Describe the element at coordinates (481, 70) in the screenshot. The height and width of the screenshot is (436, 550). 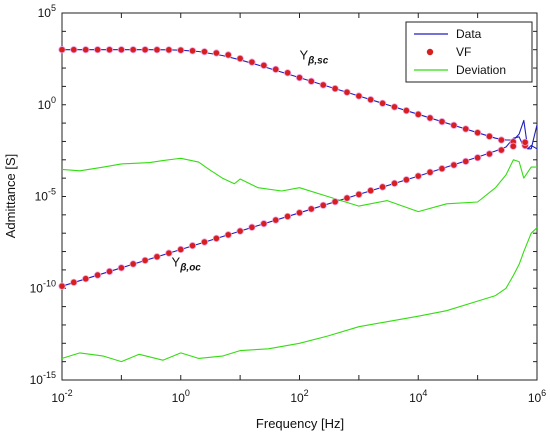
I see `legend-label: Deviation` at that location.